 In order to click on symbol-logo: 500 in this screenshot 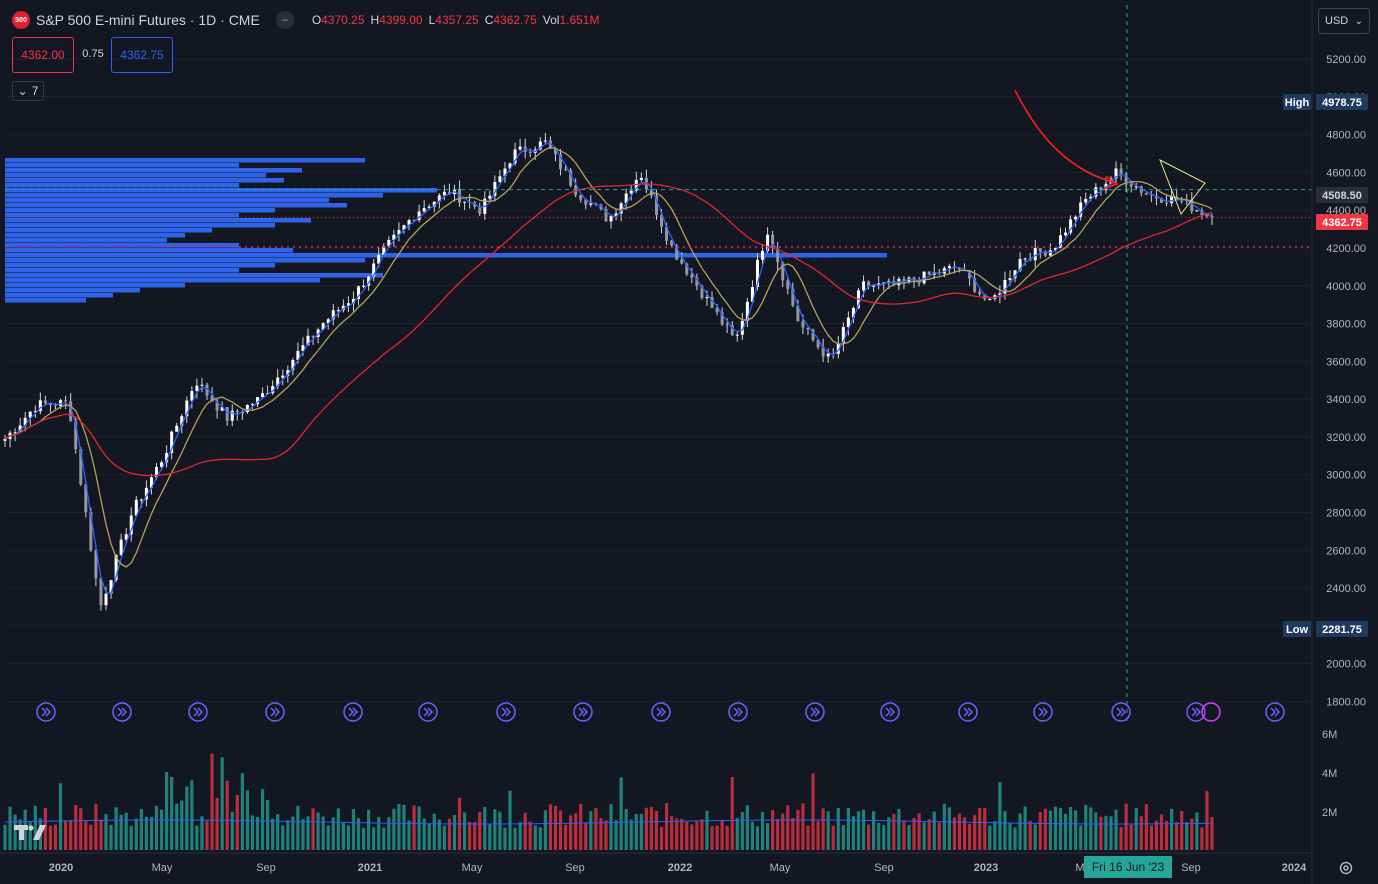, I will do `click(21, 20)`.